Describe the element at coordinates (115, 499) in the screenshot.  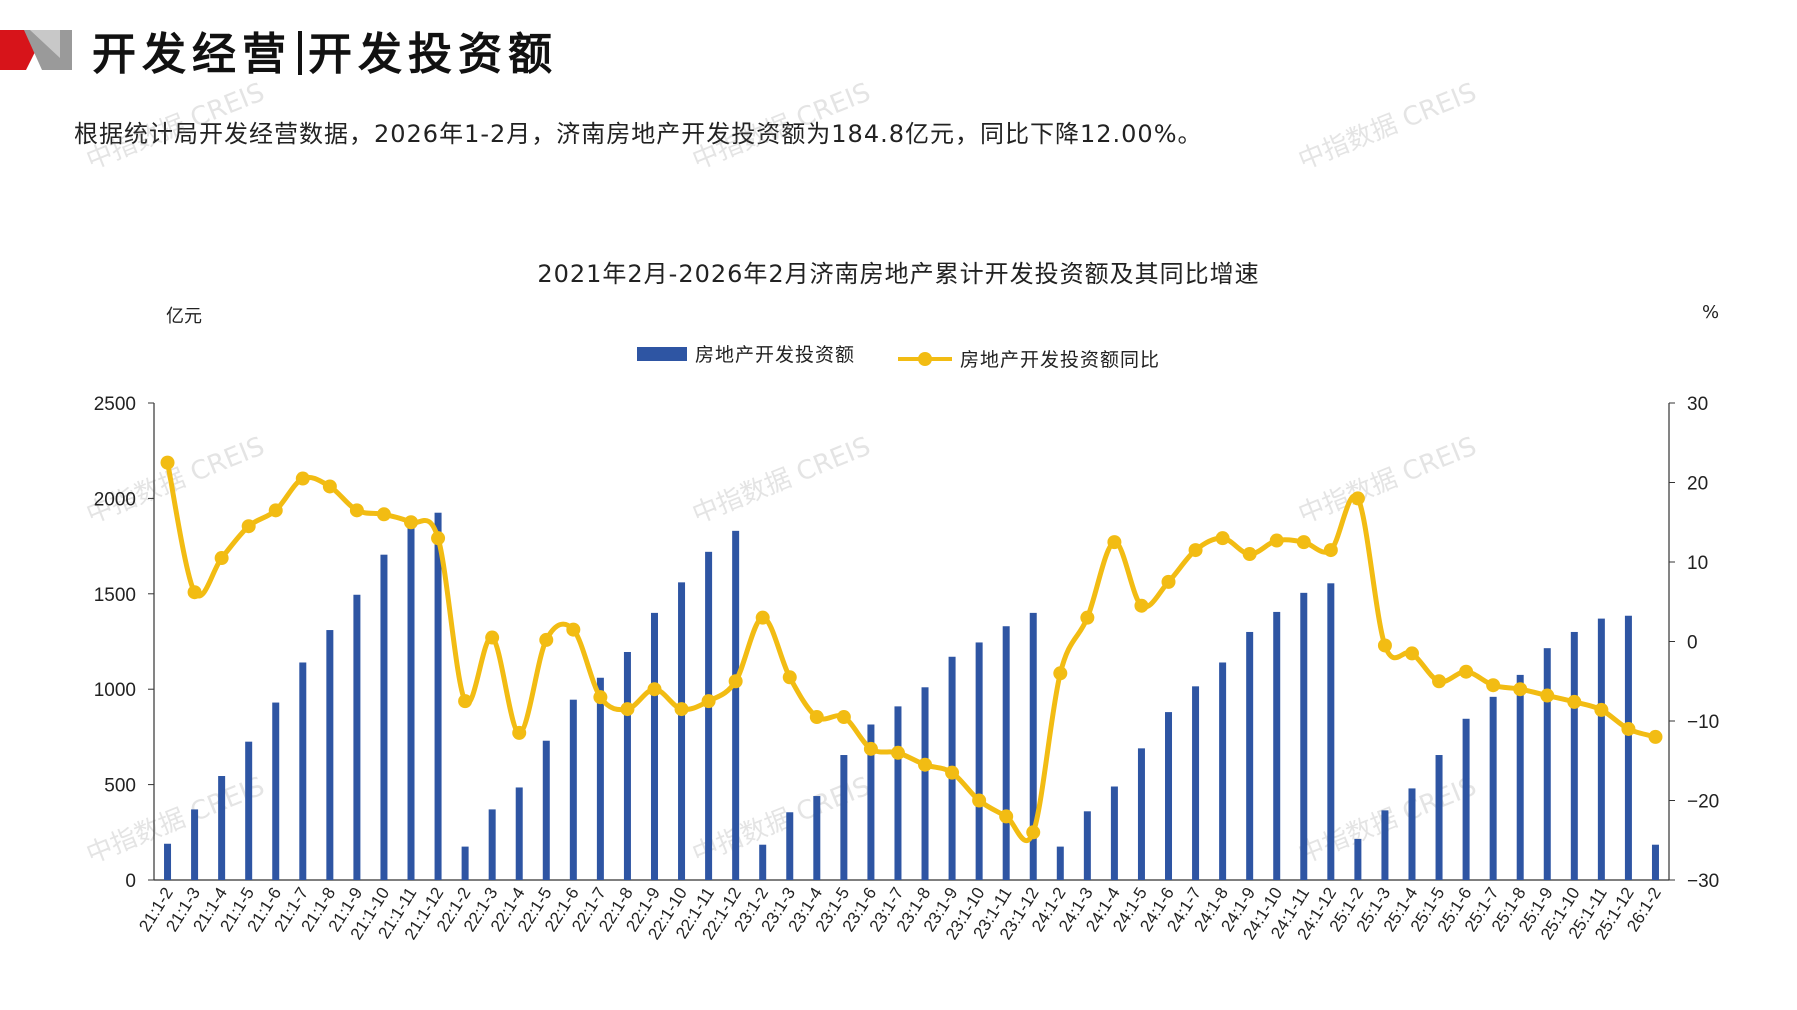
I see `left-axis-tick-label: 2000` at that location.